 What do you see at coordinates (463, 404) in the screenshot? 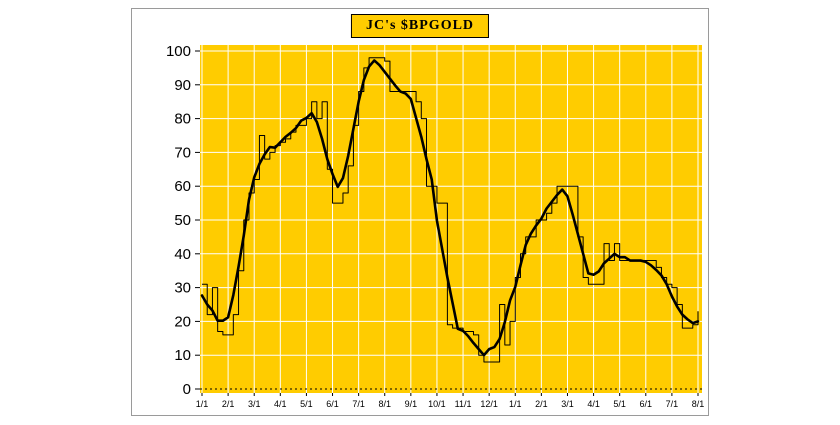
I see `x-tick-label: 11/1` at bounding box center [463, 404].